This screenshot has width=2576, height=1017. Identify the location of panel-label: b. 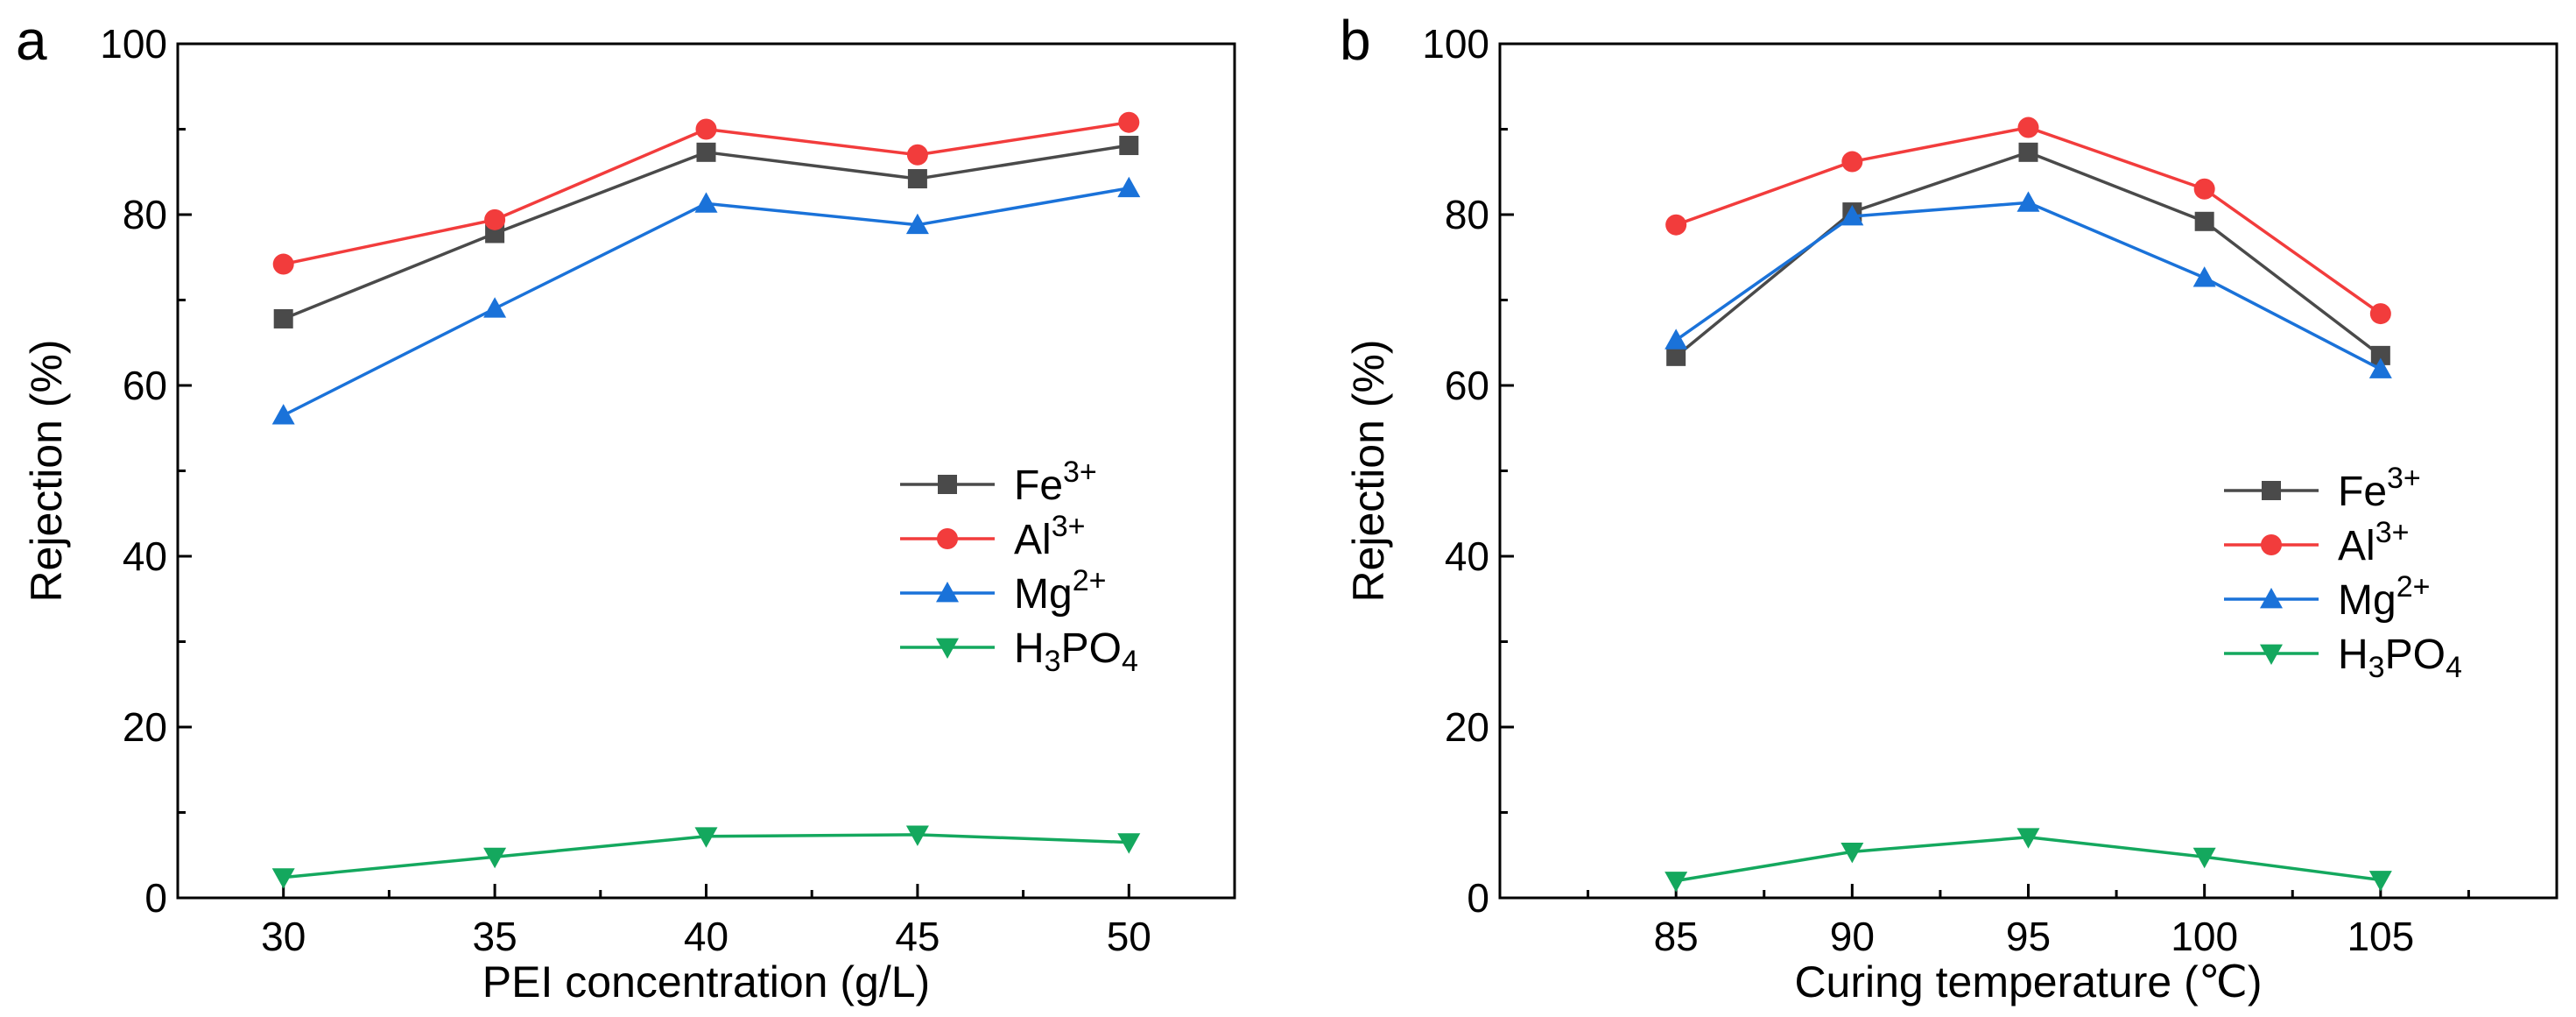
(1355, 40).